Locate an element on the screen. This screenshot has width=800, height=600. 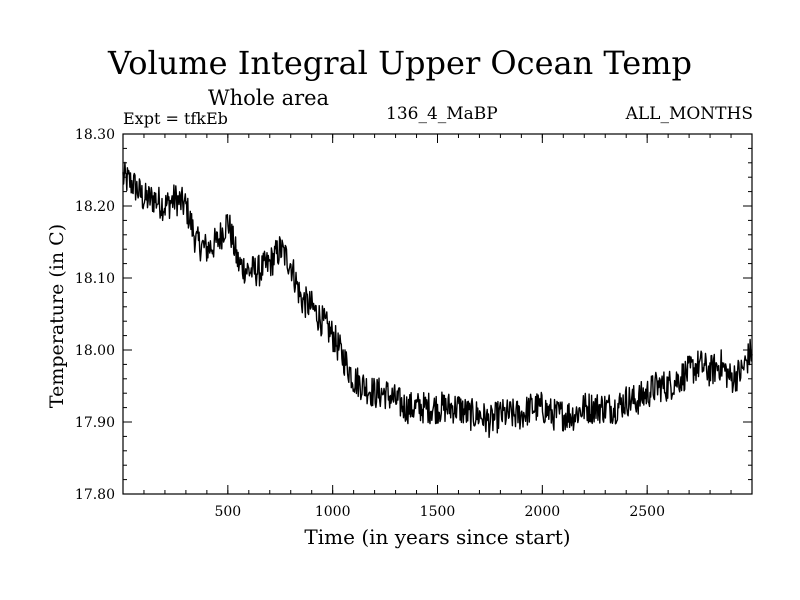
x-tick-label: 500 is located at coordinates (227, 512).